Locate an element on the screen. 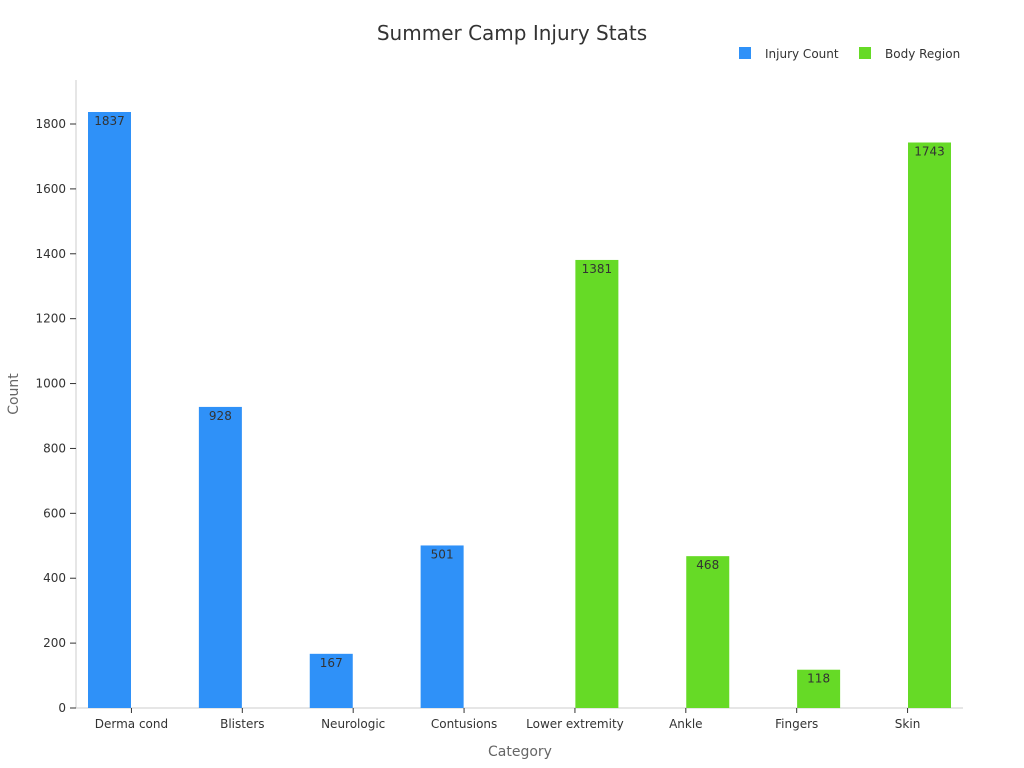 This screenshot has height=768, width=1024. y-tick-label: 1800 is located at coordinates (50, 124).